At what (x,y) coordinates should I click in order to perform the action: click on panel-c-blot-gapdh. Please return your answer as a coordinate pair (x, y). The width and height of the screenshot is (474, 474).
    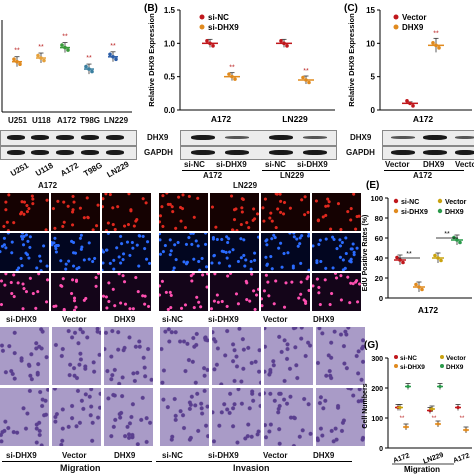
    Looking at the image, I should click on (428, 153).